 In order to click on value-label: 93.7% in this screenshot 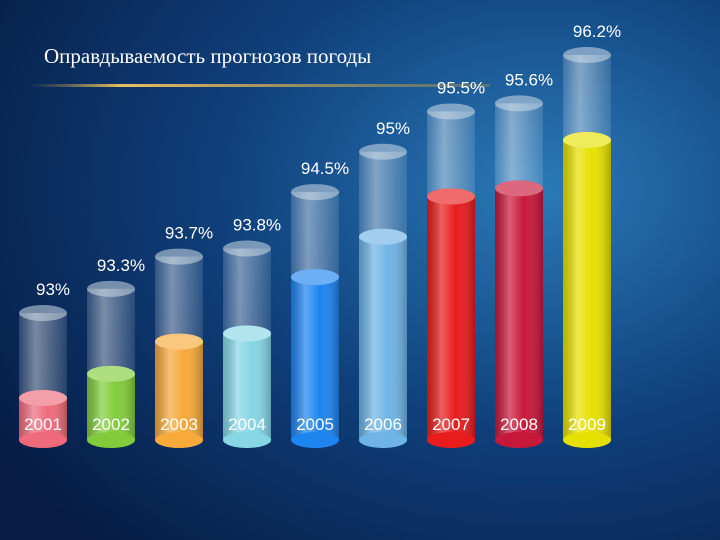, I will do `click(189, 233)`.